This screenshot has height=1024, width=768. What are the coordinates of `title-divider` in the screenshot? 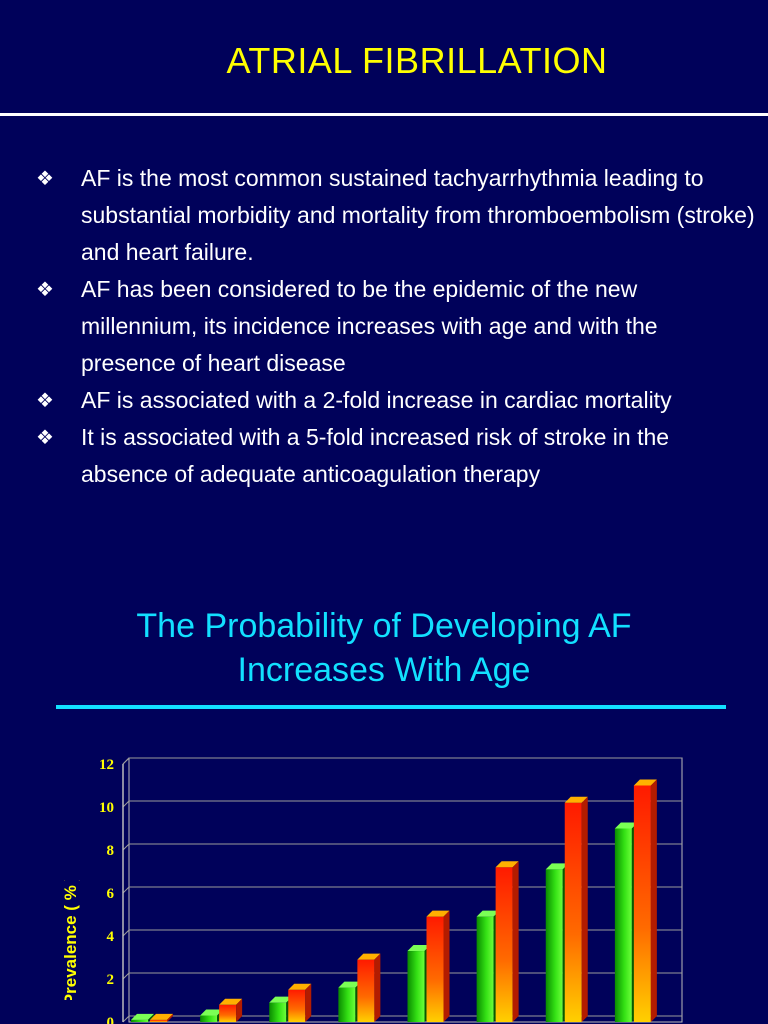 It's located at (384, 114).